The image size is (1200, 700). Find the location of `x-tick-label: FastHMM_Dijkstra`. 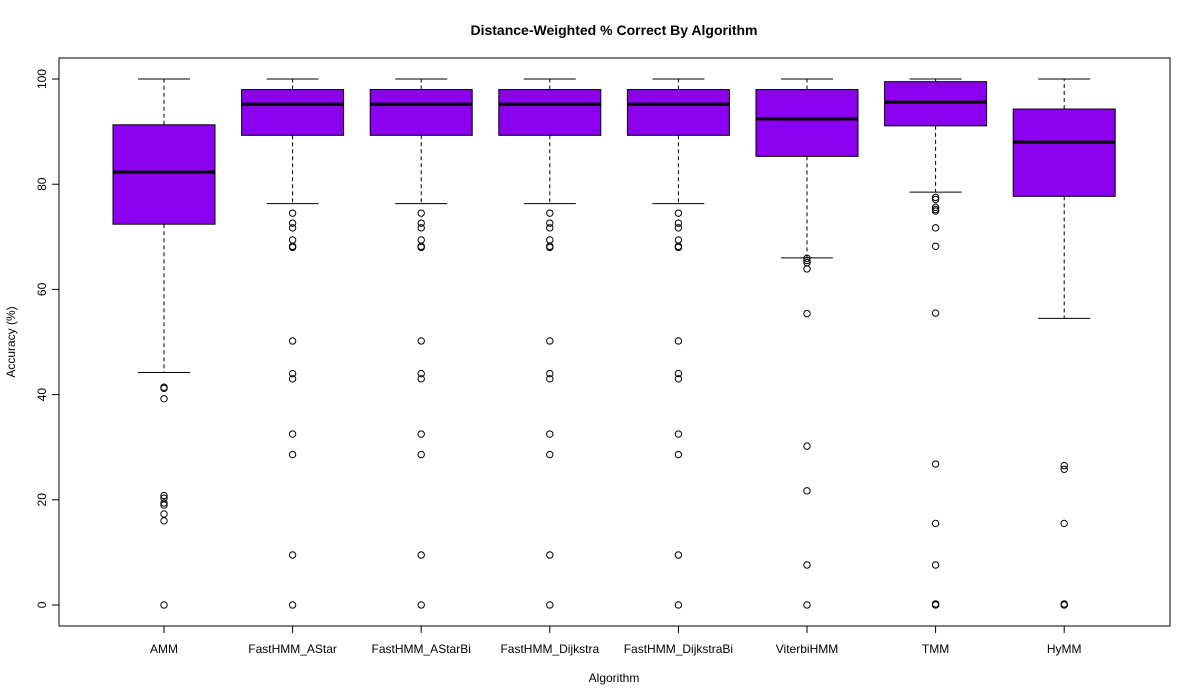

x-tick-label: FastHMM_Dijkstra is located at coordinates (549, 649).